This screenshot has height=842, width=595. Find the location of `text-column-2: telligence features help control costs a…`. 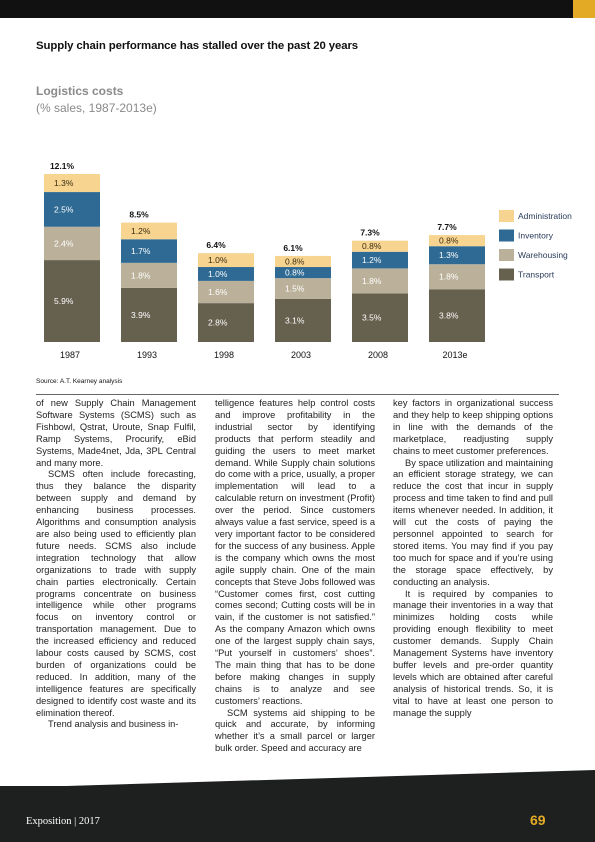

text-column-2: telligence features help control costs a… is located at coordinates (295, 576).